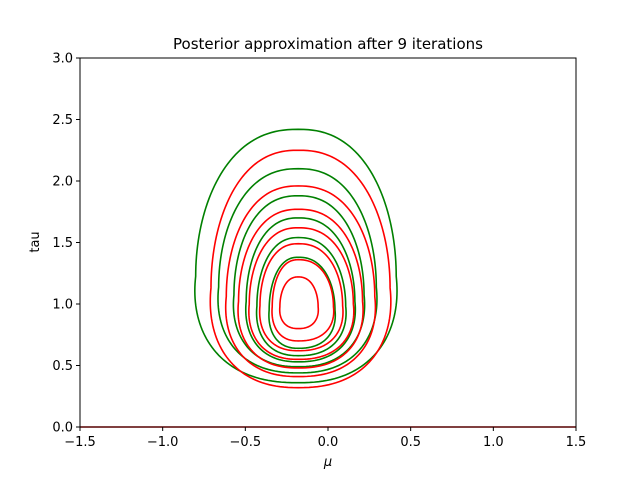 Image resolution: width=640 pixels, height=480 pixels. What do you see at coordinates (62, 59) in the screenshot?
I see `y-tick-label: 3.0` at bounding box center [62, 59].